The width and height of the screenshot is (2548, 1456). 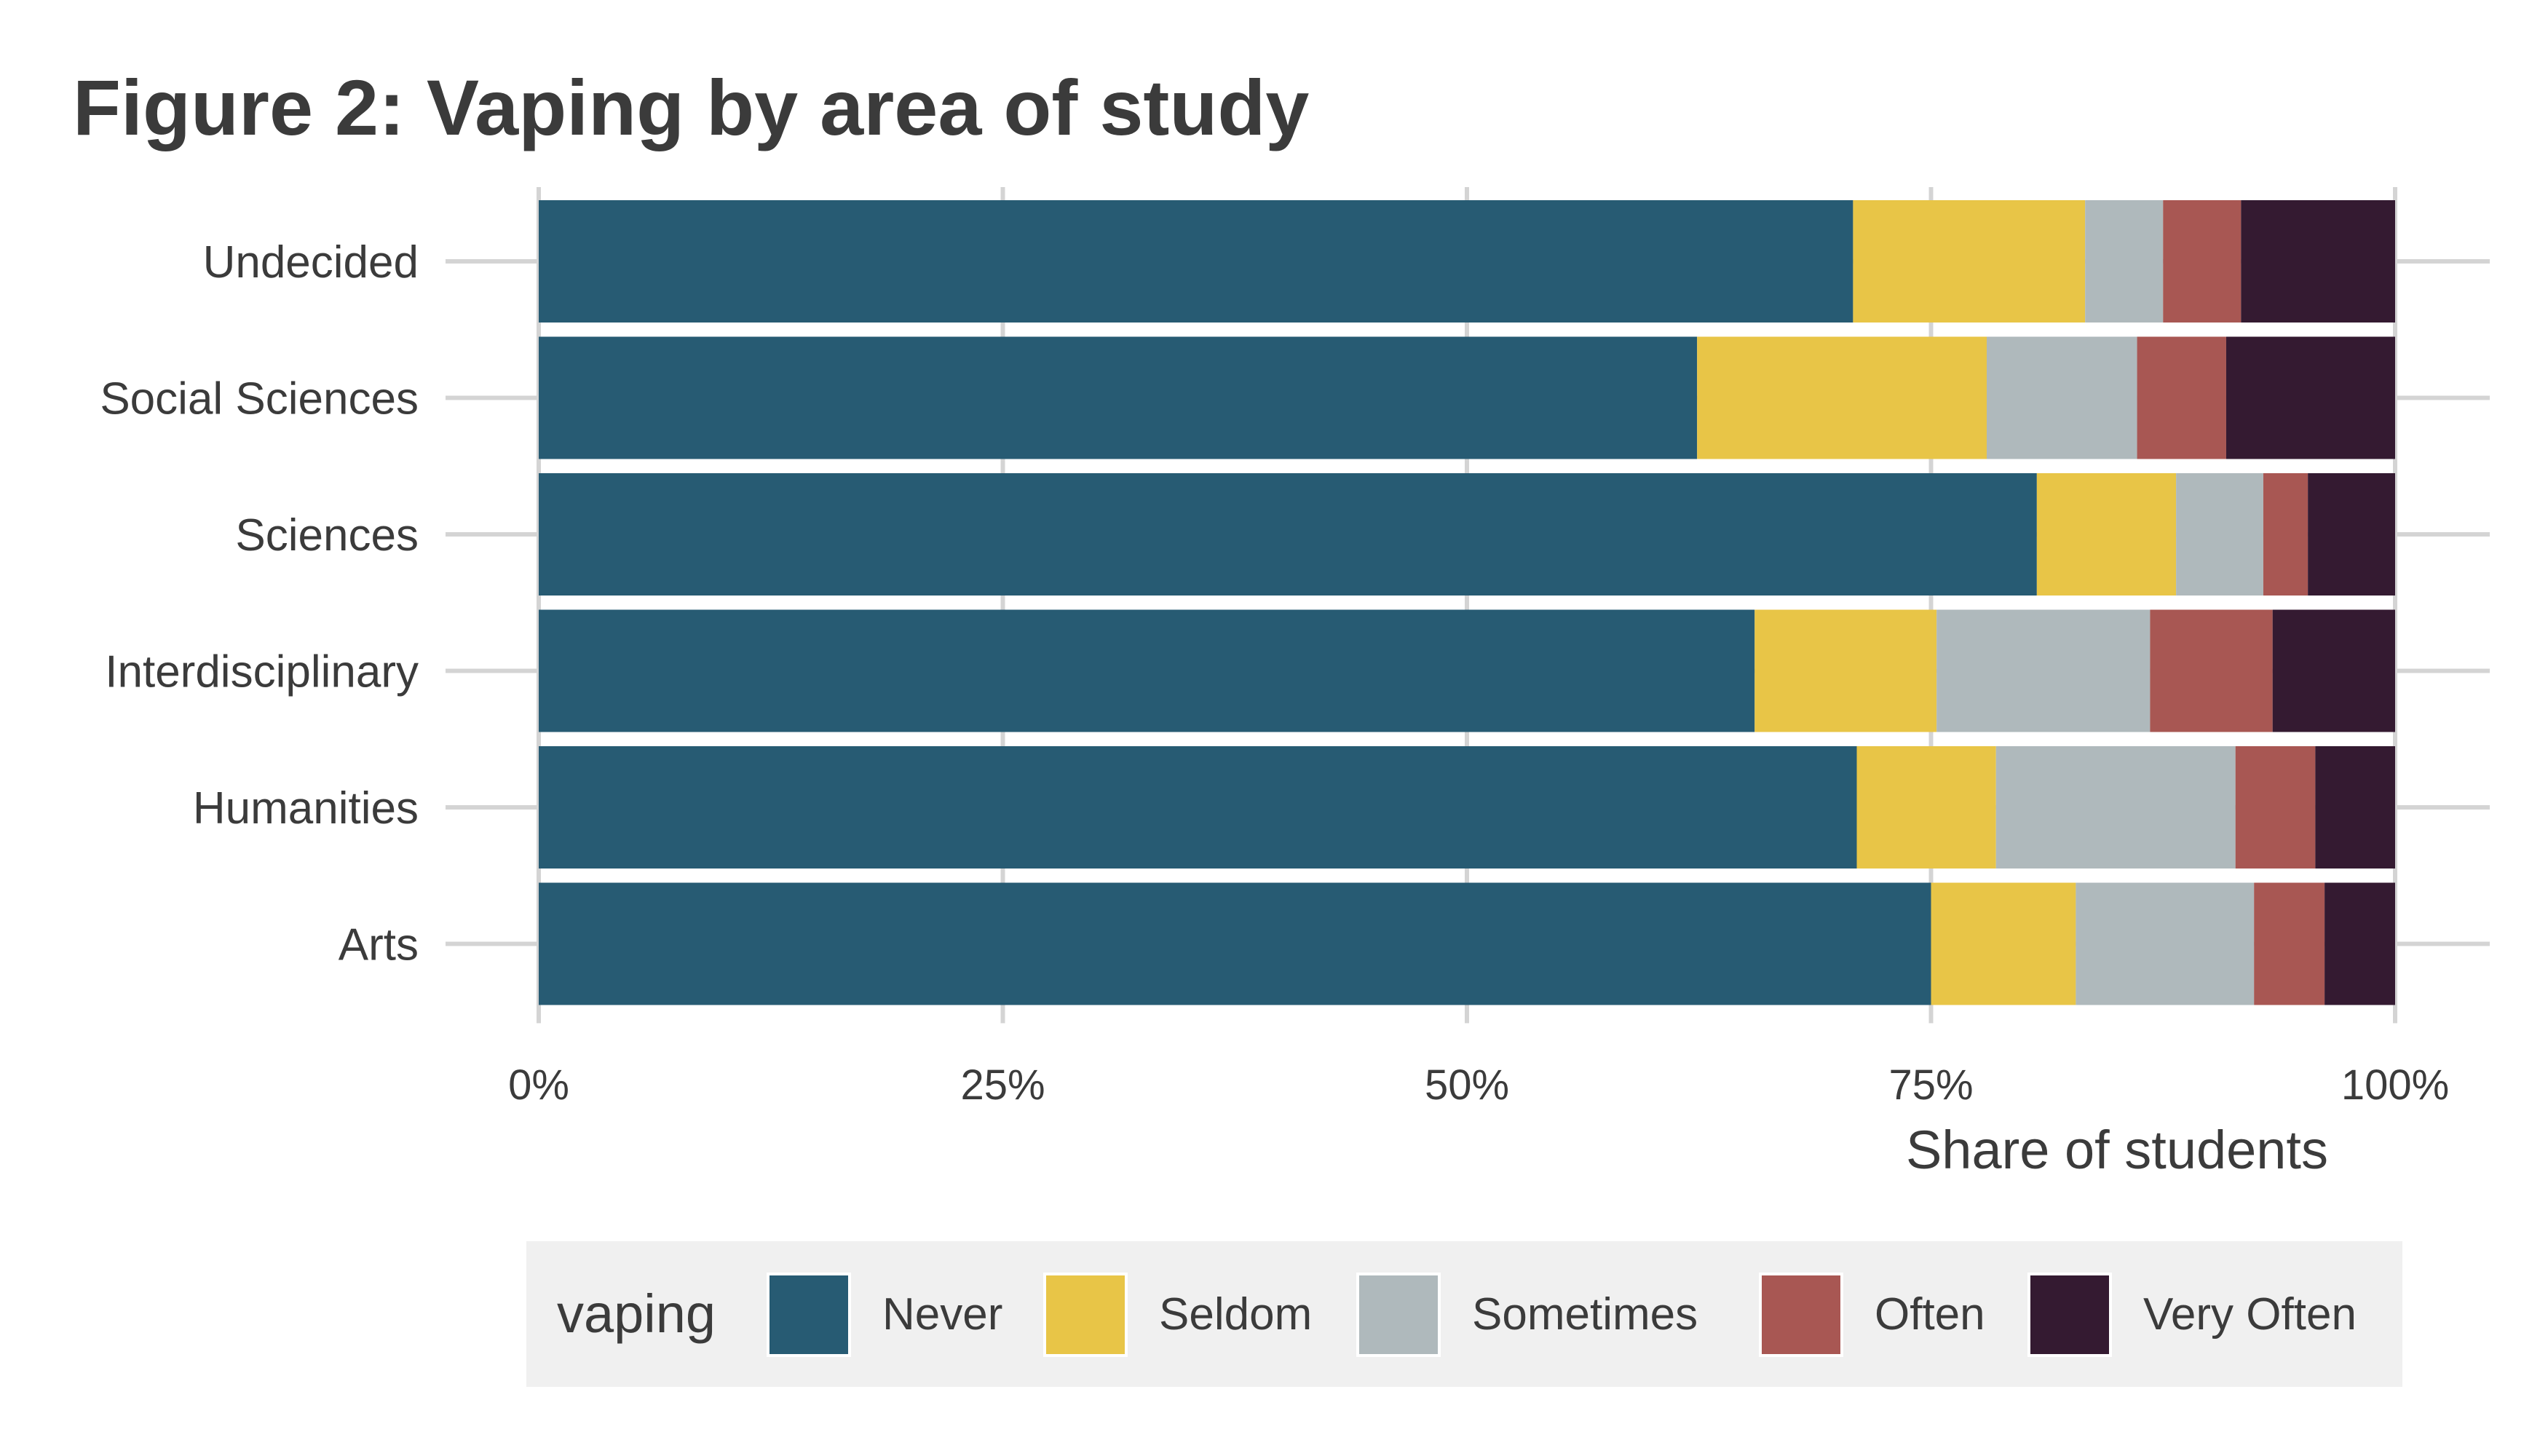 What do you see at coordinates (538, 1085) in the screenshot?
I see `x-tick-label: 0%` at bounding box center [538, 1085].